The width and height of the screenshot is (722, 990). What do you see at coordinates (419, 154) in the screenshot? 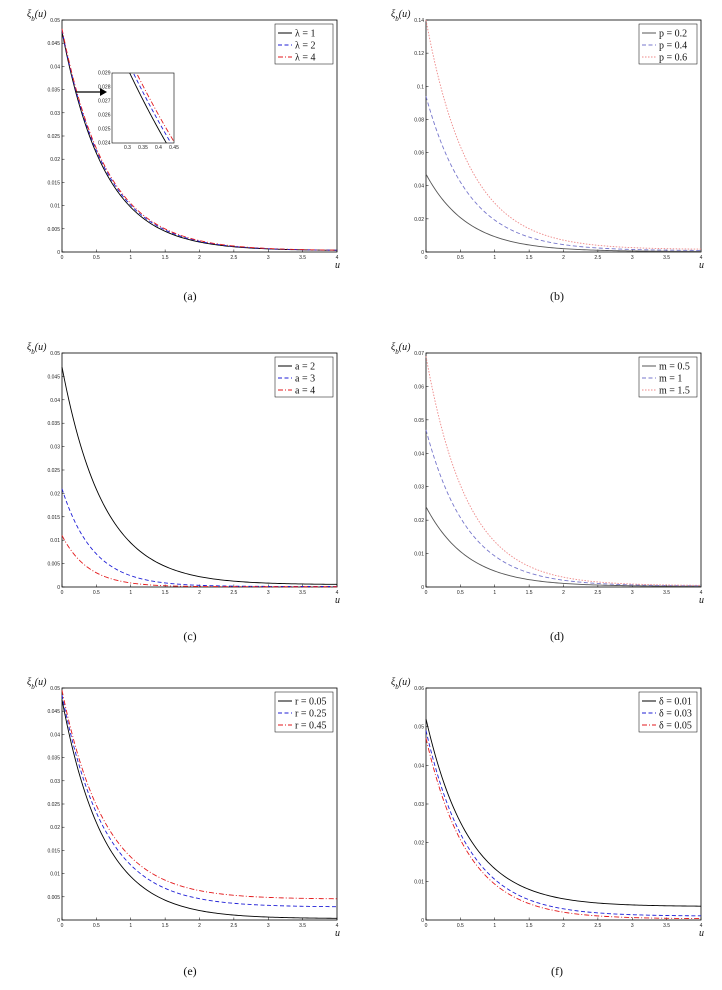
I see `y-tick-label: 0.06` at bounding box center [419, 154].